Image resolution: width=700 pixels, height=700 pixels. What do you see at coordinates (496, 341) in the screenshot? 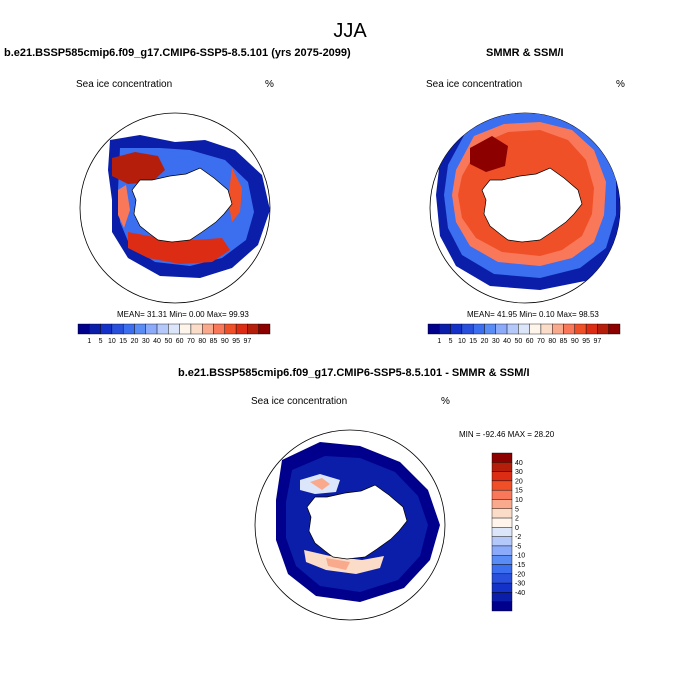
I see `colorbar-panel2-label: 30` at bounding box center [496, 341].